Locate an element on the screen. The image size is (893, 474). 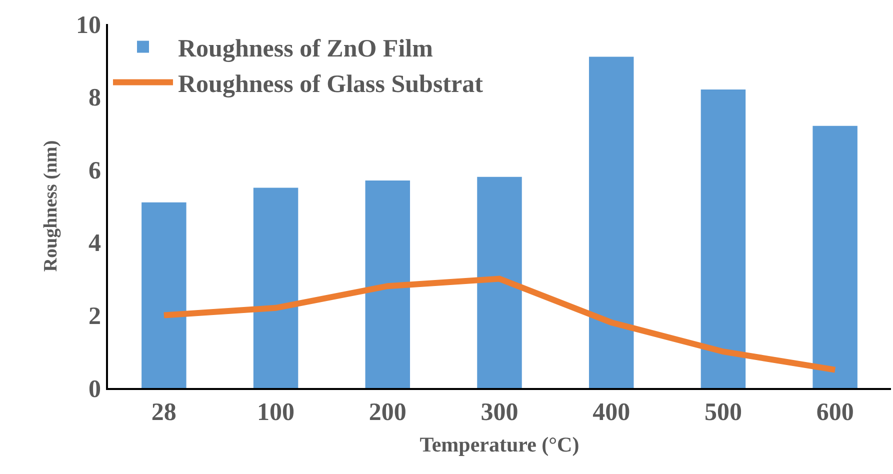
y-tick-label: 2 is located at coordinates (94, 316).